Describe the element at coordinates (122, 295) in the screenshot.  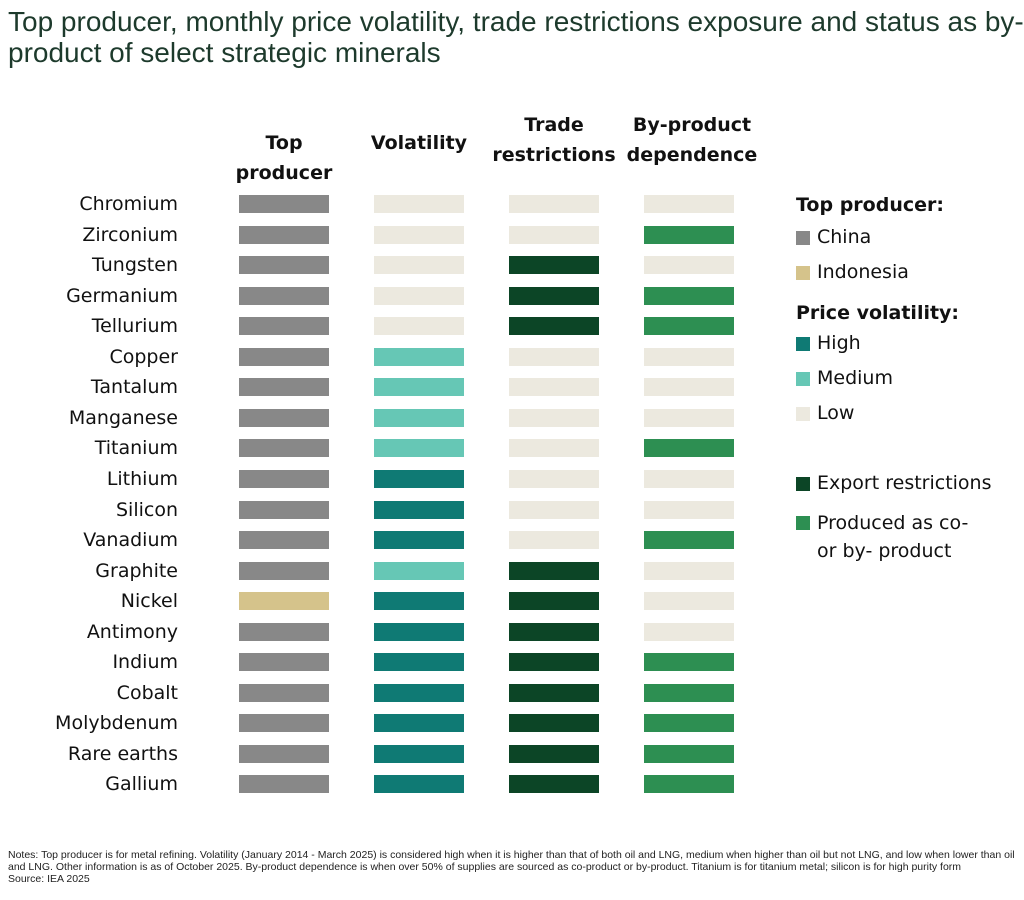
I see `row-label: Germanium` at that location.